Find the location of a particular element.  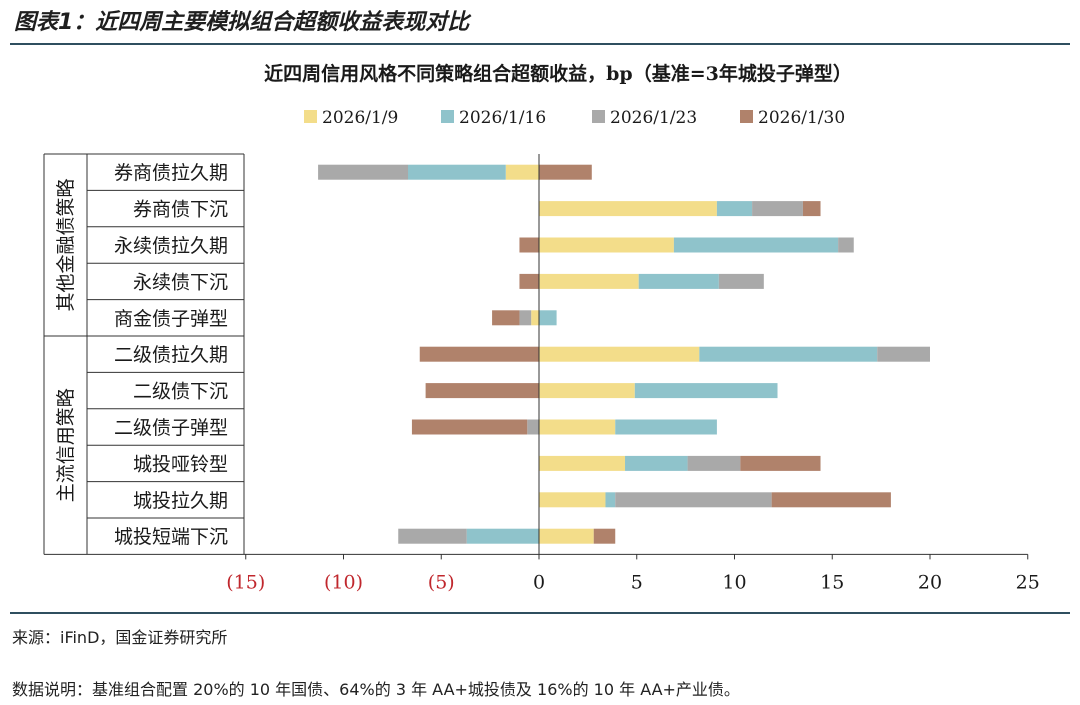

category-label: 二级债下沉 is located at coordinates (180, 392).